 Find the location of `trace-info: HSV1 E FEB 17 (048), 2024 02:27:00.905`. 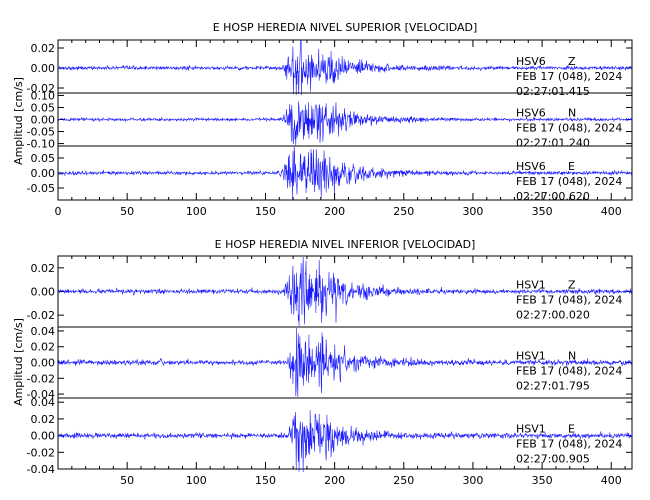

trace-info: HSV1 E FEB 17 (048), 2024 02:27:00.905 is located at coordinates (569, 444).